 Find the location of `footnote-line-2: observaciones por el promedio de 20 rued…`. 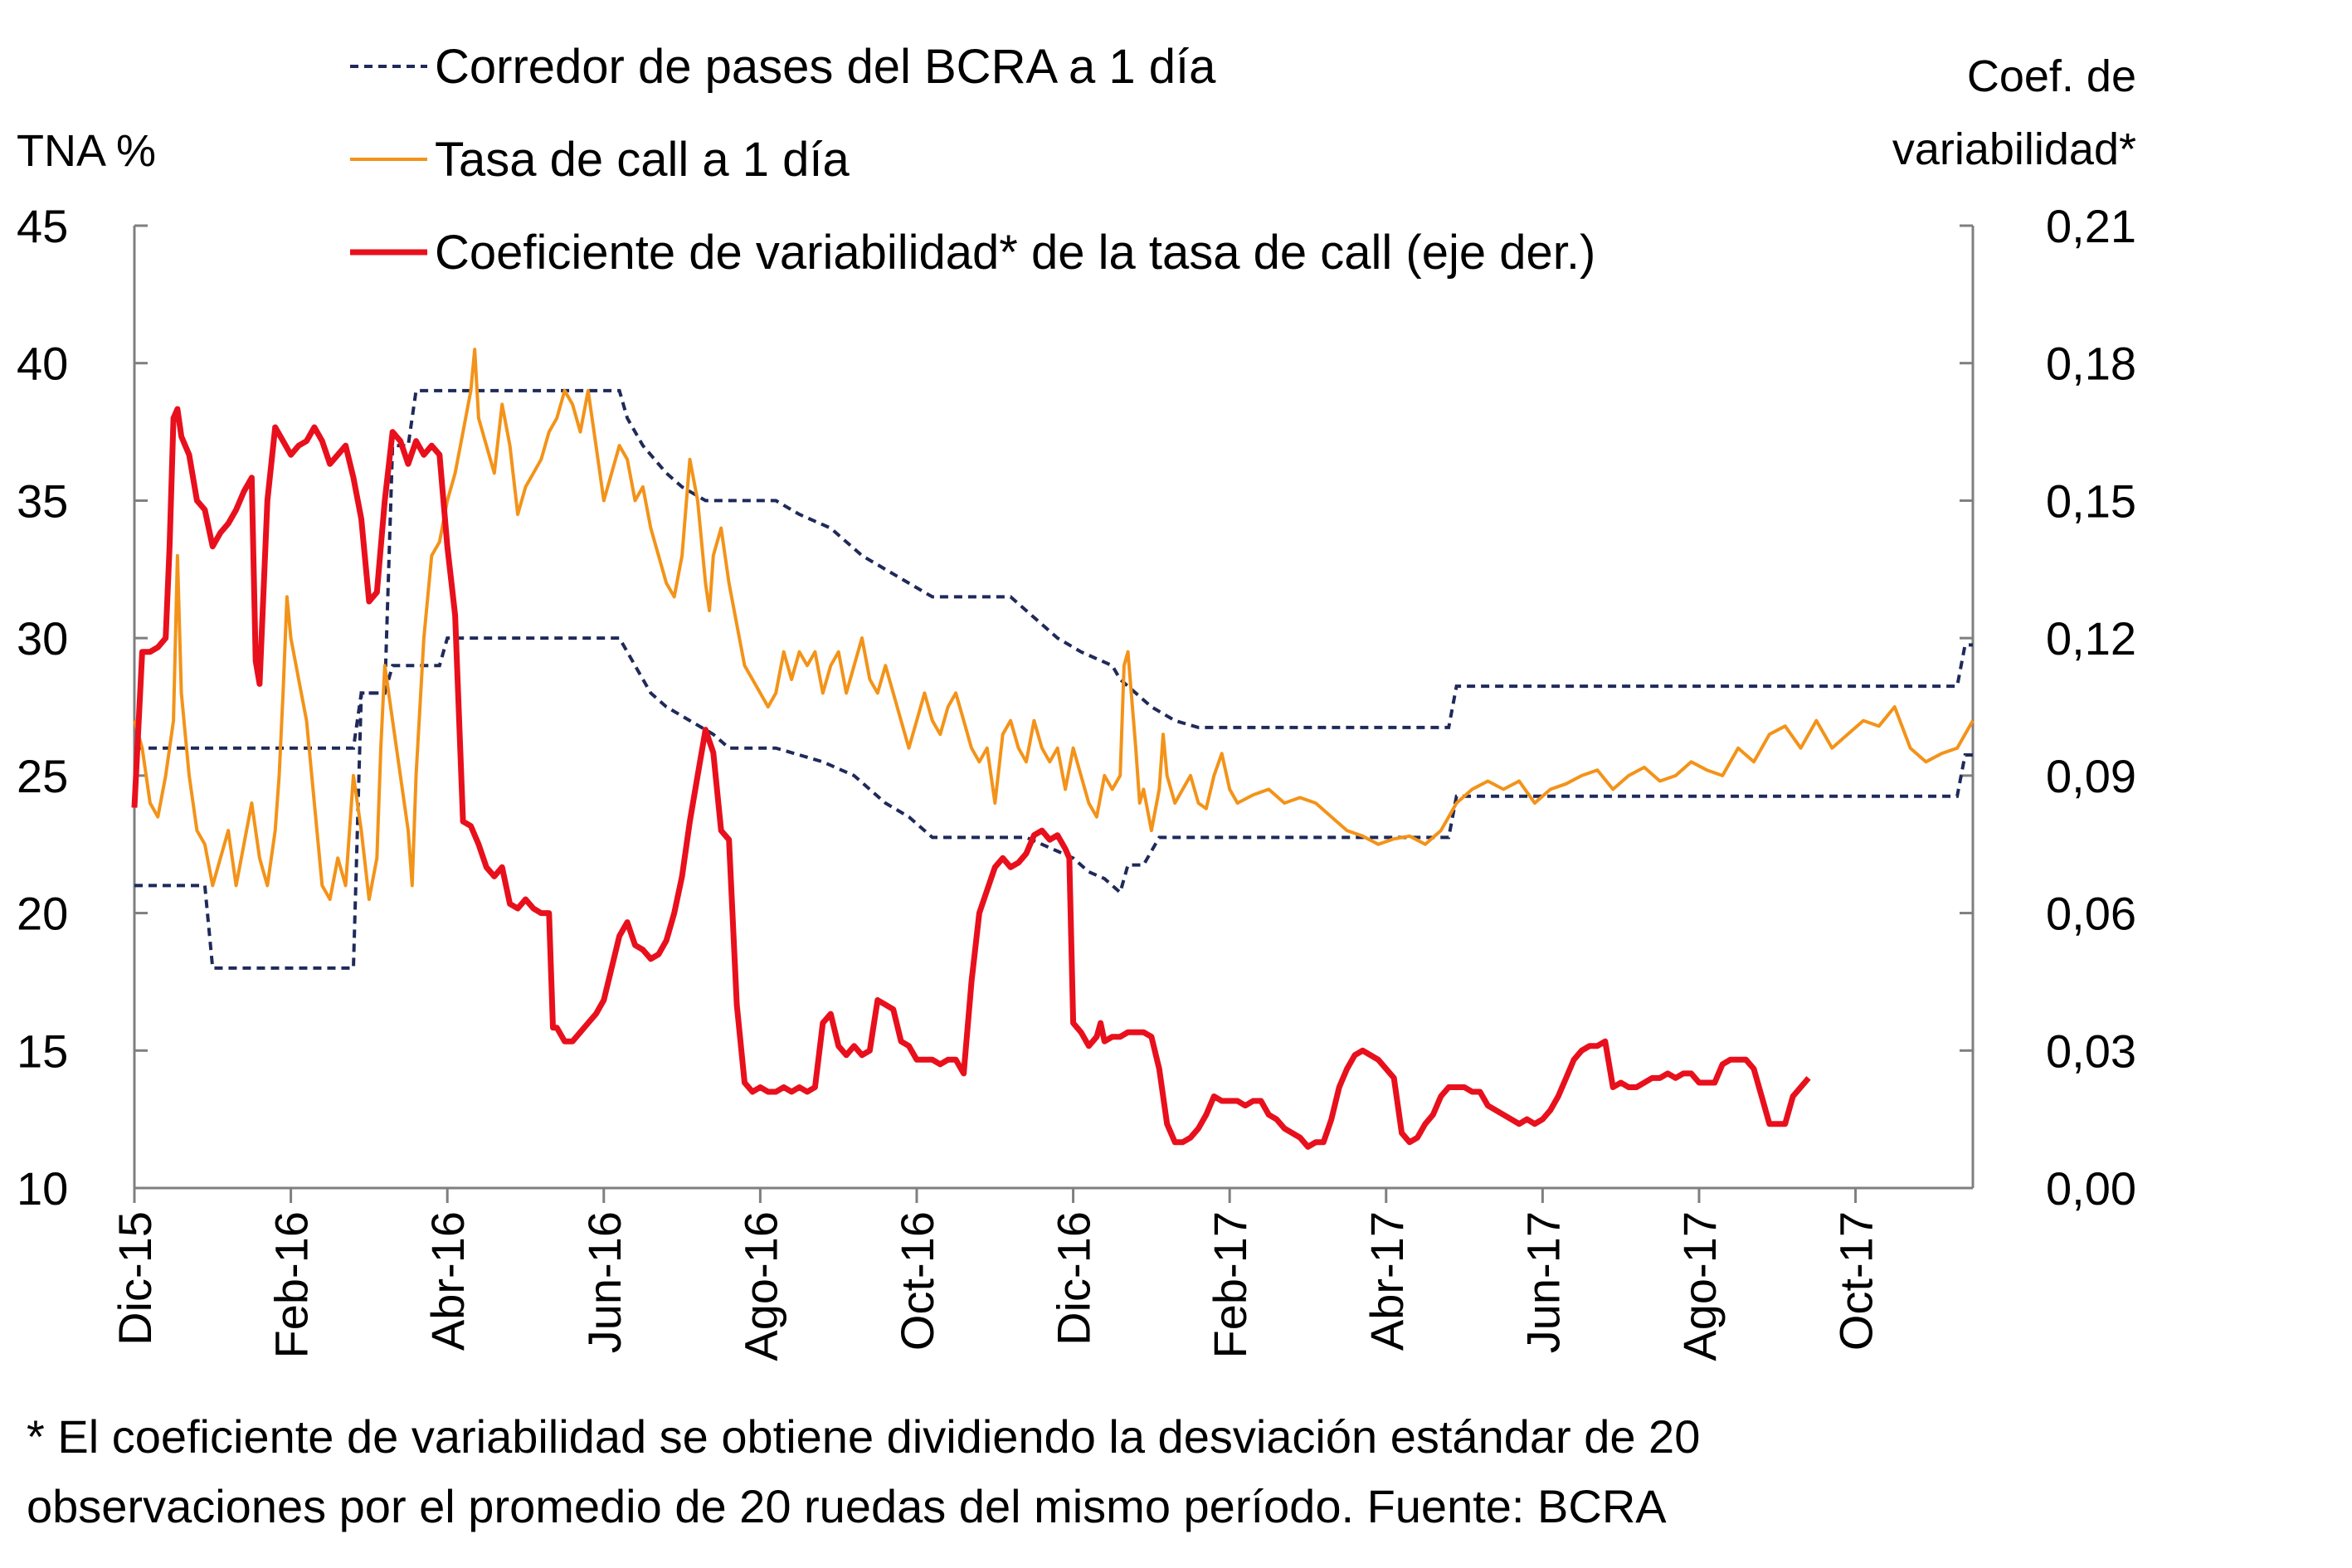

footnote-line-2: observaciones por el promedio de 20 rued… is located at coordinates (847, 1506).